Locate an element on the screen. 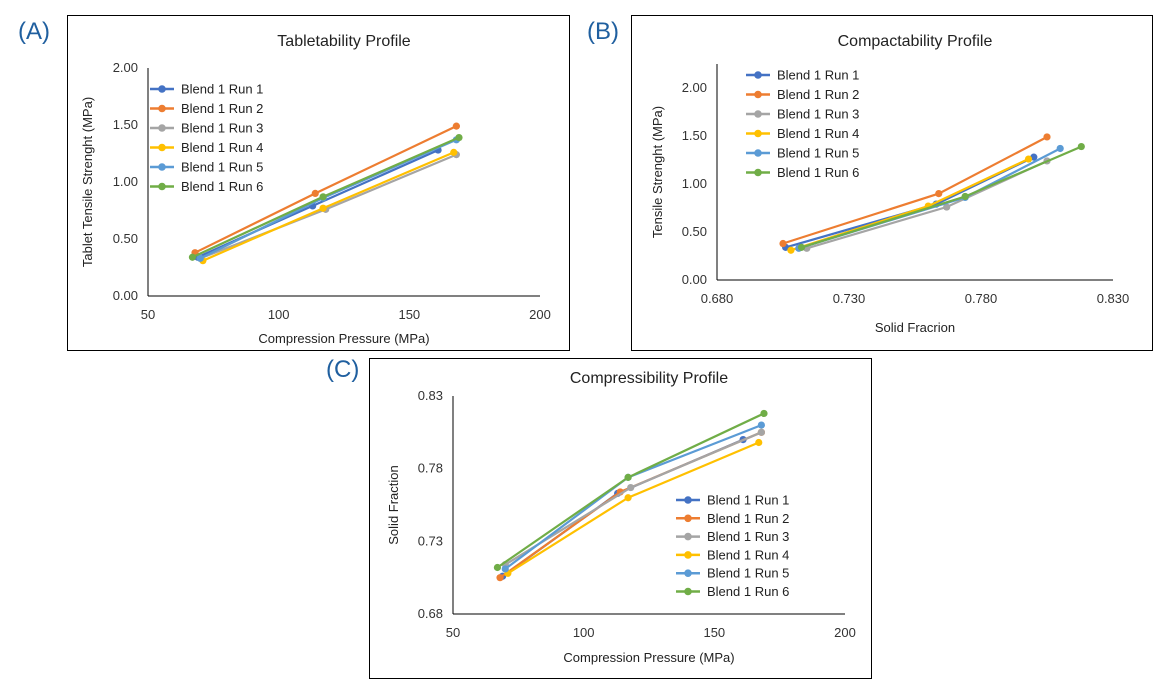 This screenshot has width=1154, height=681. x-tick-label: 0.780 is located at coordinates (981, 298).